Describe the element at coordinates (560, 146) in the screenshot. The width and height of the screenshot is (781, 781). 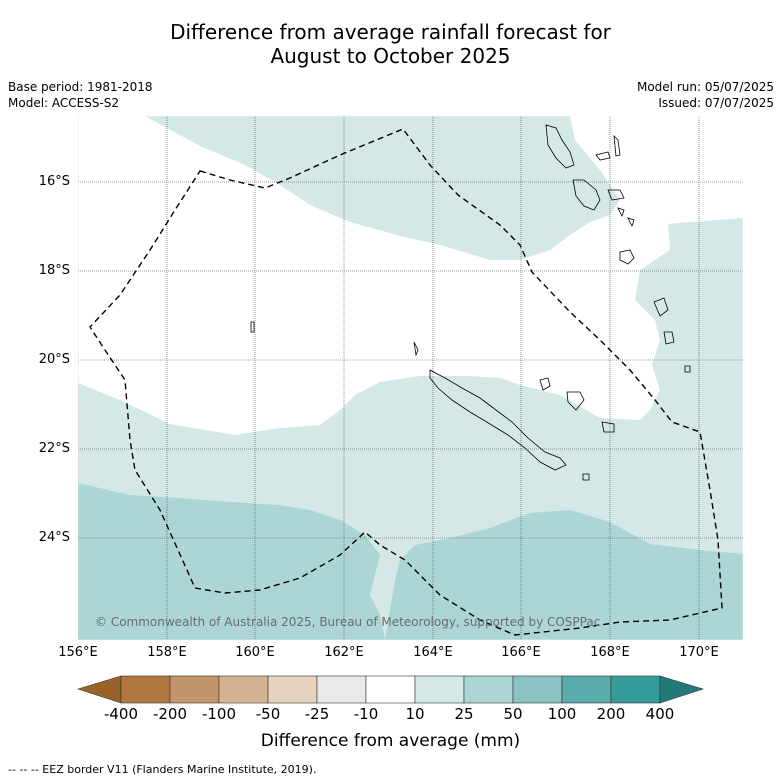
I see `vanuatu-coast` at that location.